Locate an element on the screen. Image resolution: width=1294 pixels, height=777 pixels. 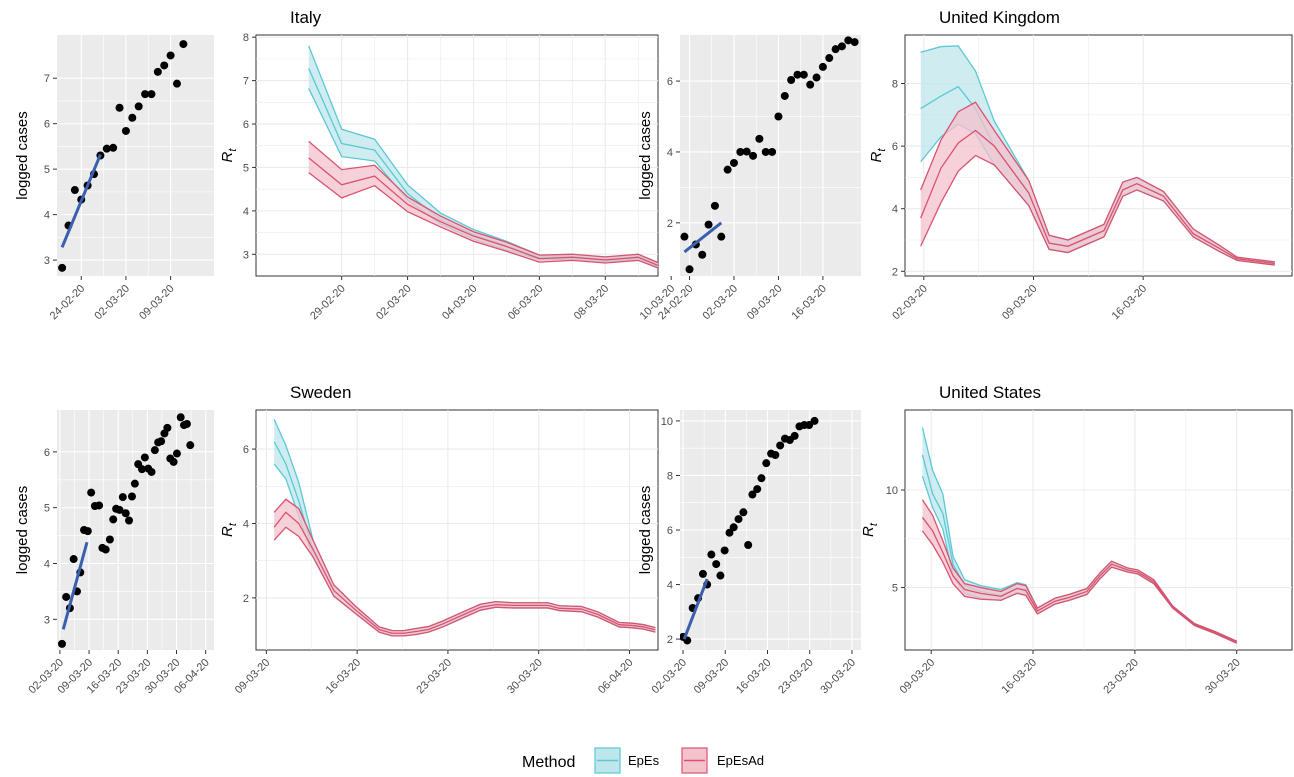
y-axis-title: logged cases is located at coordinates (22, 155).